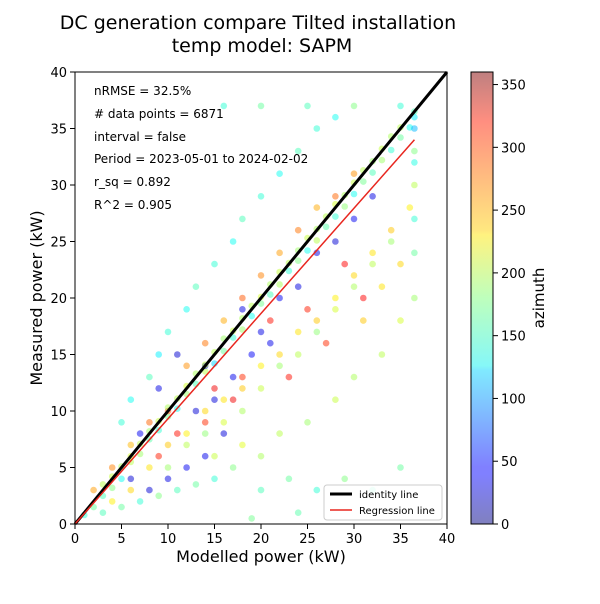  Describe the element at coordinates (58, 243) in the screenshot. I see `y-tick-label: 25` at that location.